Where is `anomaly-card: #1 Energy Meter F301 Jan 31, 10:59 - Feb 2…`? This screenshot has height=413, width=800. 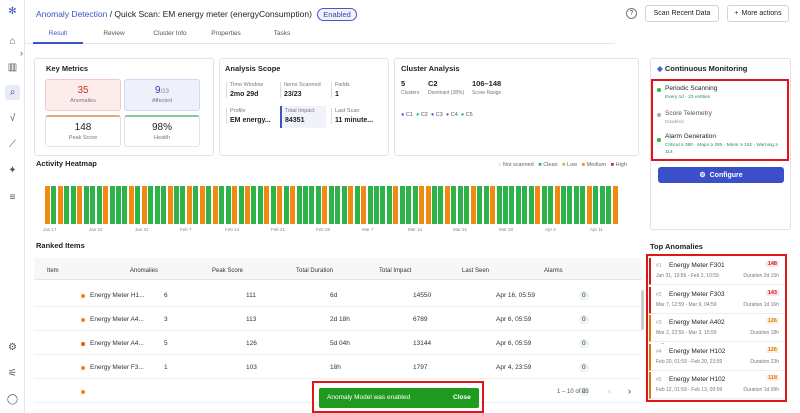
anomaly-card: #1 Energy Meter F301 Jan 31, 10:59 - Feb 2… is located at coordinates (716, 271).